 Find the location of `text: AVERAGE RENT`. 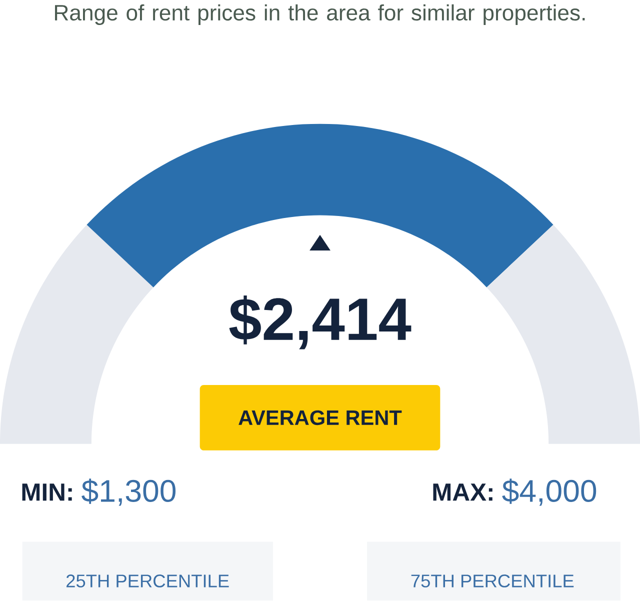

text: AVERAGE RENT is located at coordinates (320, 418).